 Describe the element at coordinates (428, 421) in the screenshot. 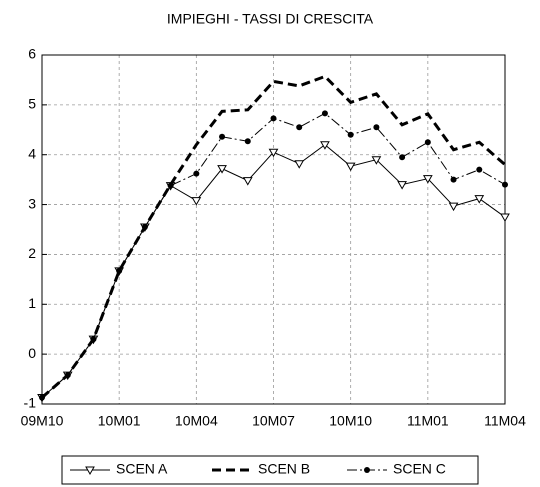

I see `x-tick-label: 11M01` at that location.